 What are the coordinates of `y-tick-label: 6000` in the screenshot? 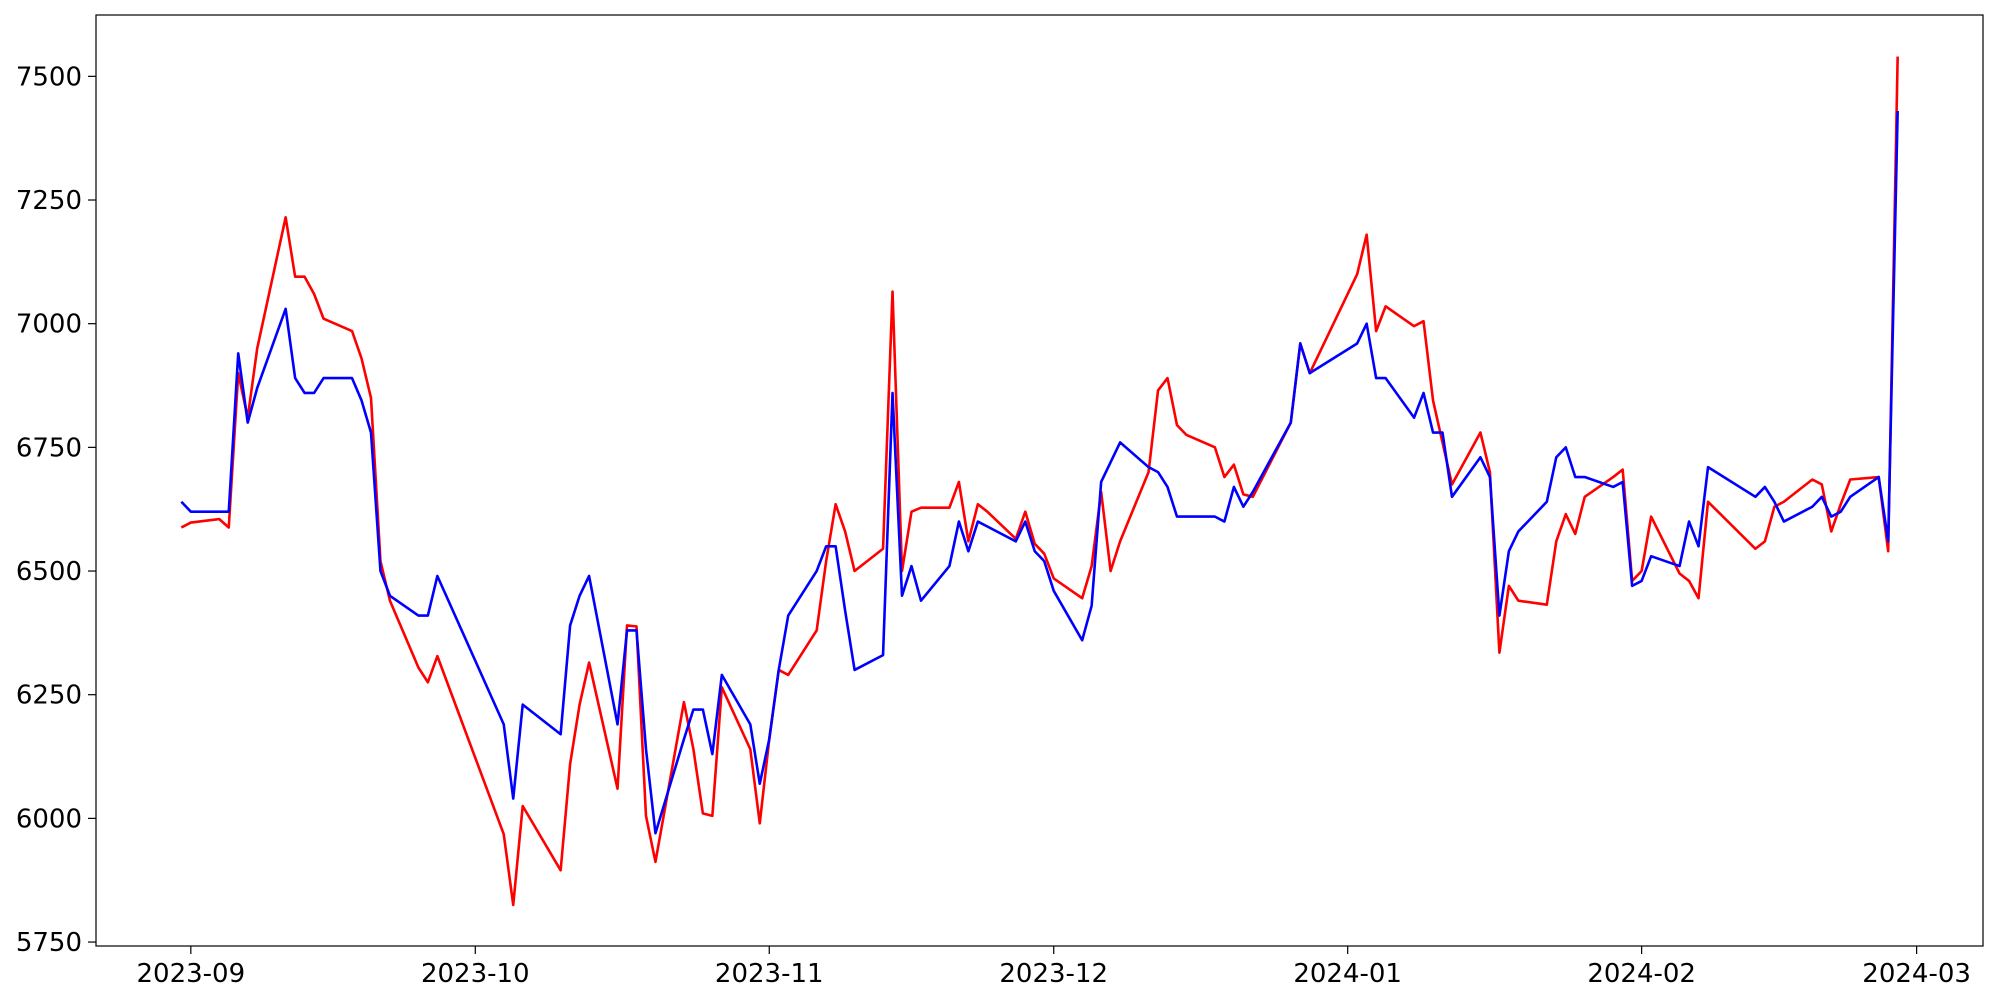 It's located at (49, 819).